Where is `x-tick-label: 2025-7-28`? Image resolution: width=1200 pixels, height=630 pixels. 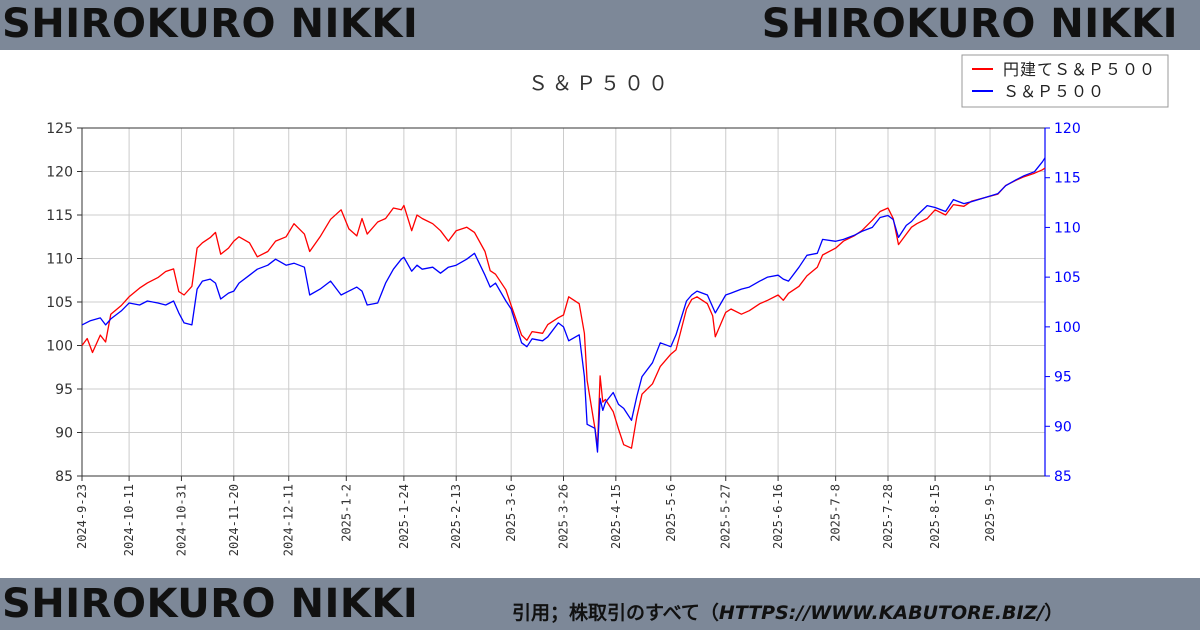
x-tick-label: 2025-7-28 is located at coordinates (888, 516).